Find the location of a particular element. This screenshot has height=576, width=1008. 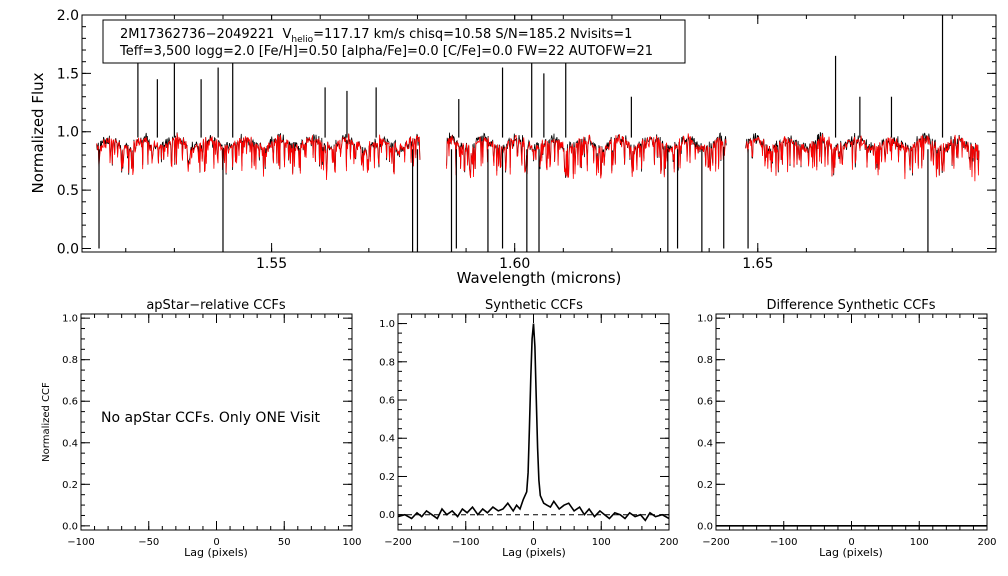

apstar-ccf-y-axis-label: Normalized CCF is located at coordinates (46, 422).